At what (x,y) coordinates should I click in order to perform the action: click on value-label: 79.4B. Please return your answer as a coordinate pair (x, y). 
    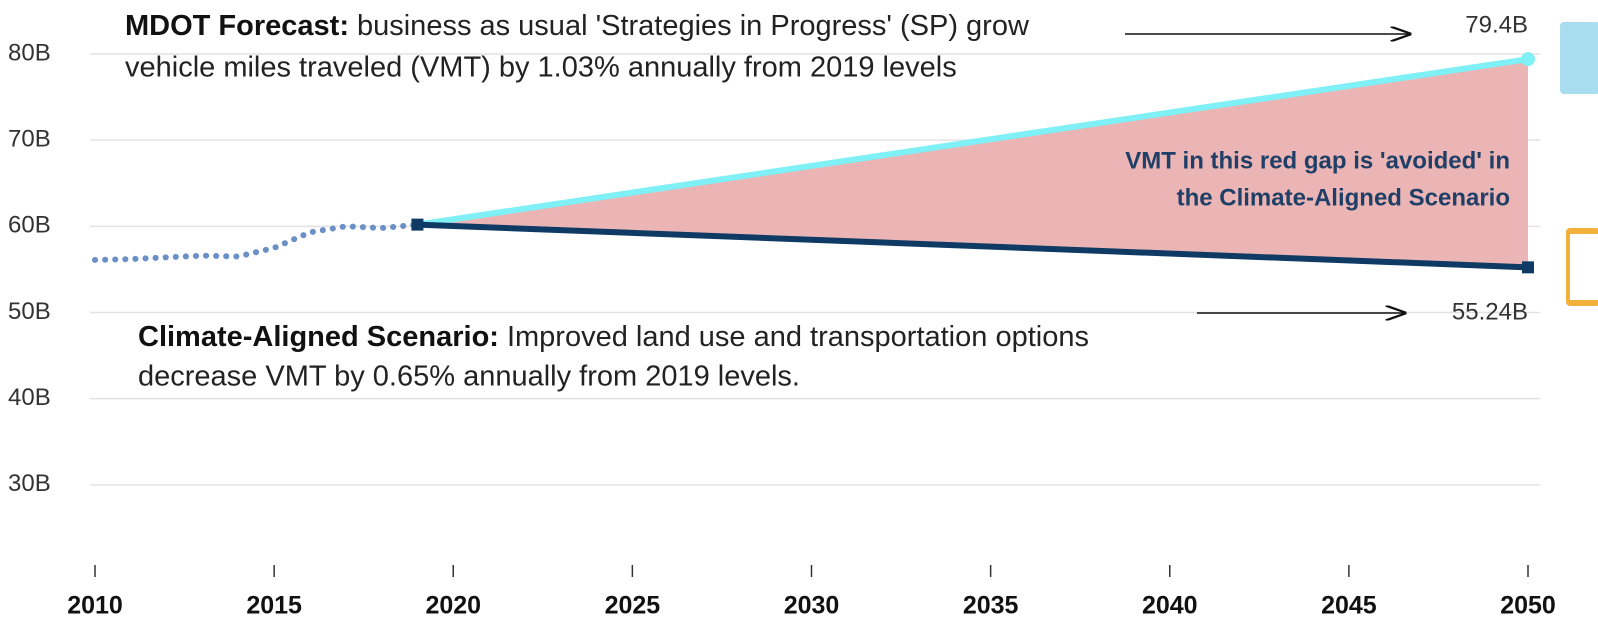
    Looking at the image, I should click on (1496, 25).